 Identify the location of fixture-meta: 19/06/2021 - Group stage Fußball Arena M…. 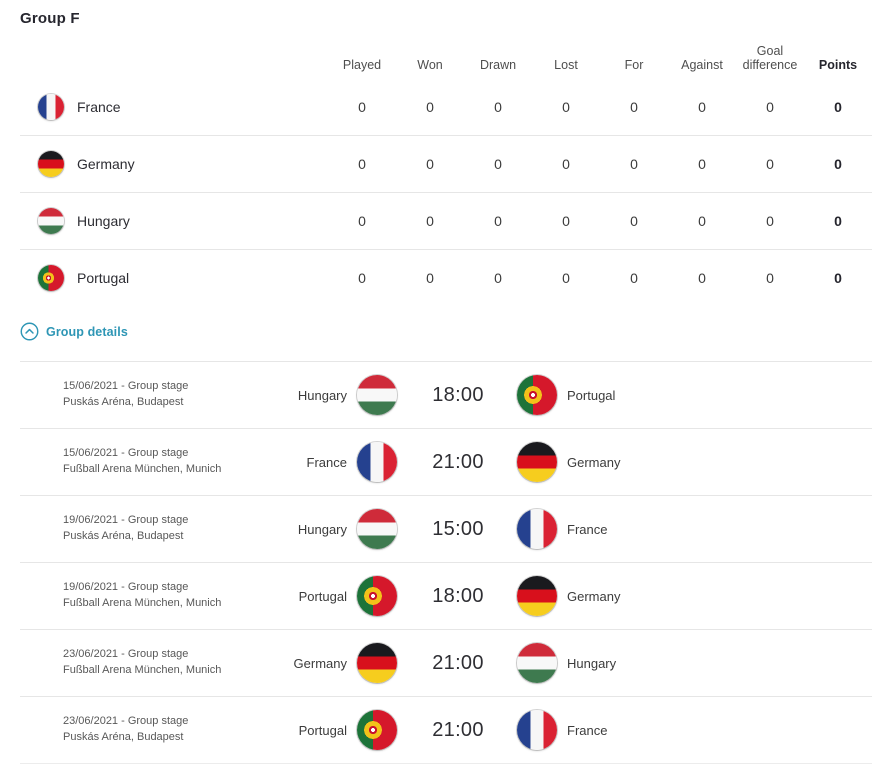
(140, 596).